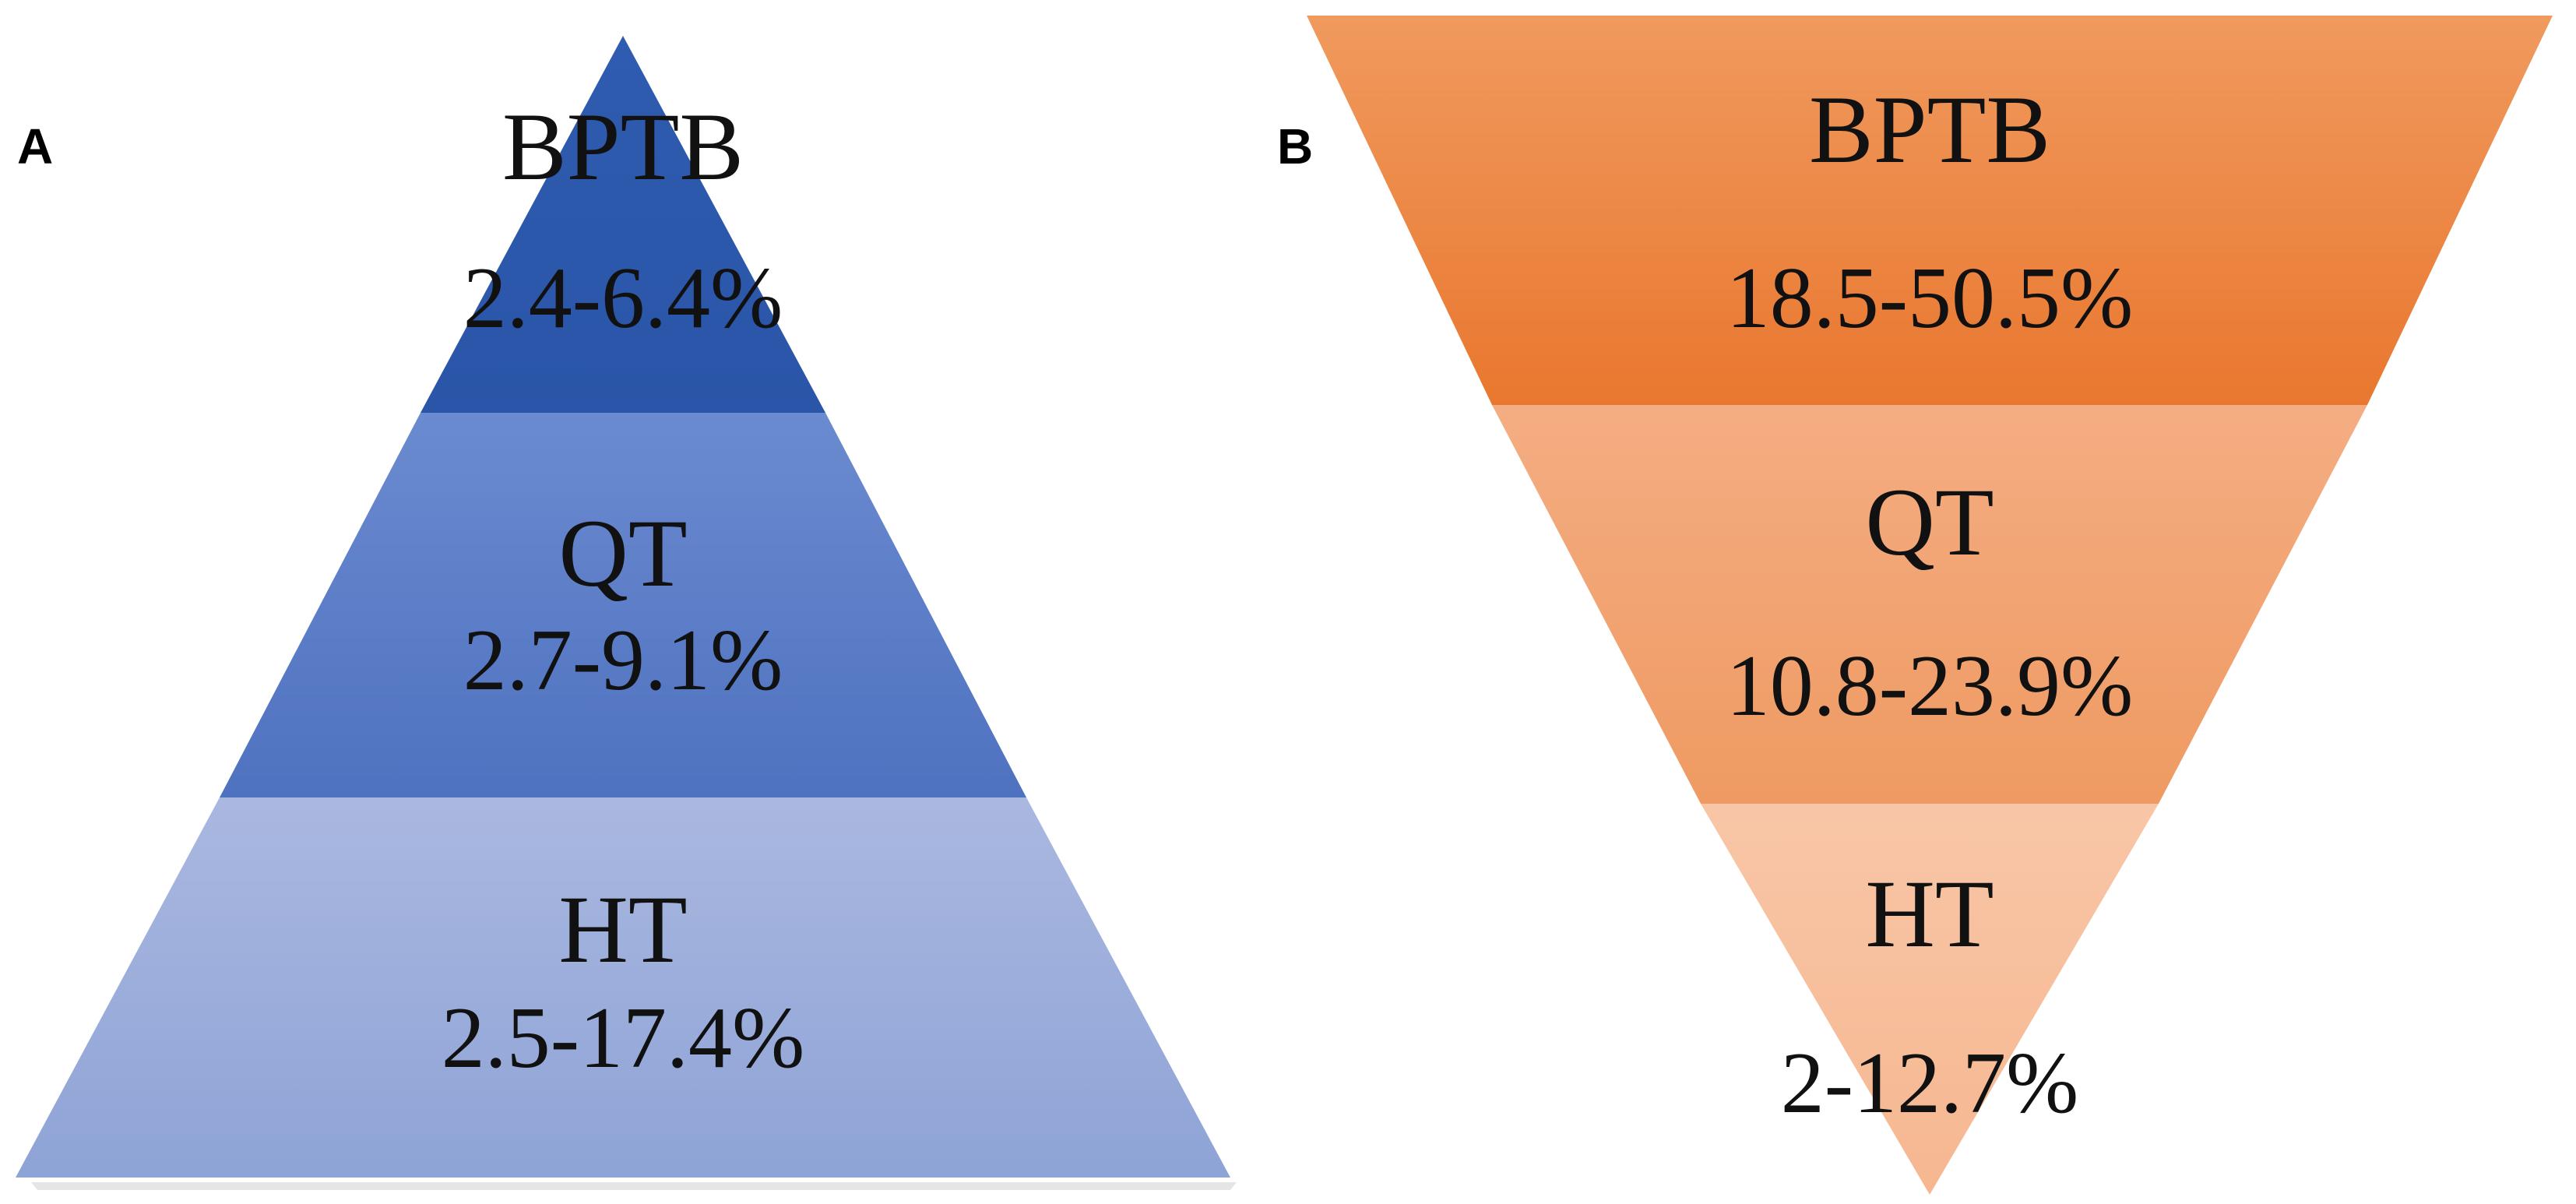  Describe the element at coordinates (1929, 604) in the screenshot. I see `panel-b-segment-qt` at that location.